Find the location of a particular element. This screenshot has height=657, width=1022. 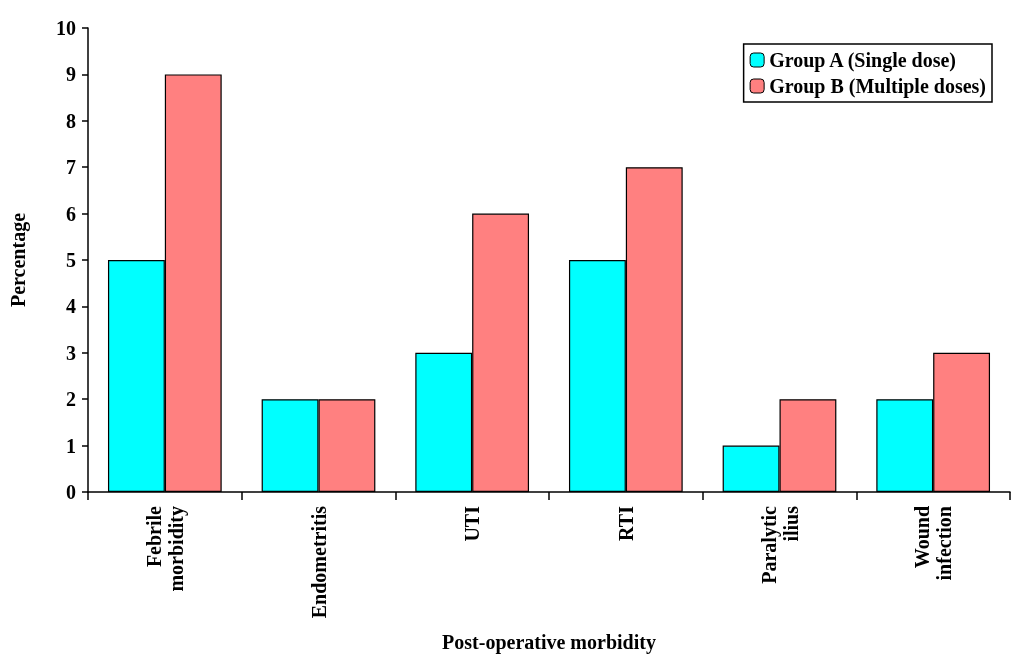

x-tick-label: RTI is located at coordinates (625, 523).